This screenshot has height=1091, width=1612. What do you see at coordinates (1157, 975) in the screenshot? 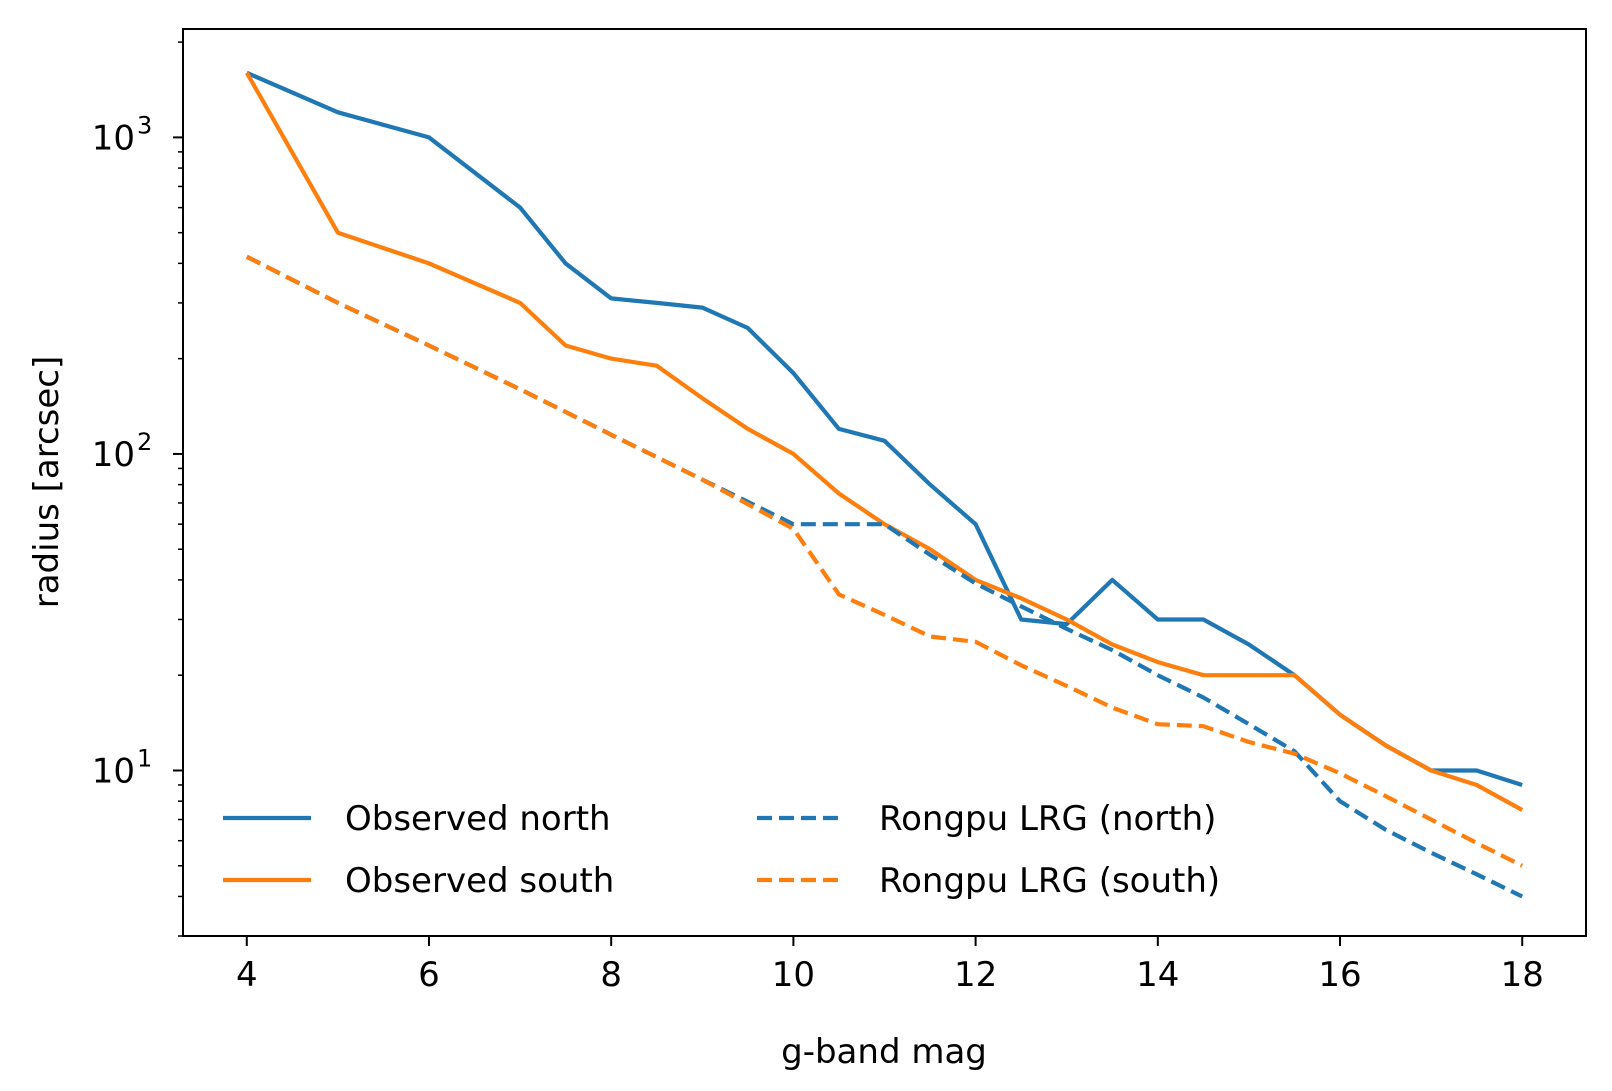
I see `x-tick-label: 14` at bounding box center [1157, 975].